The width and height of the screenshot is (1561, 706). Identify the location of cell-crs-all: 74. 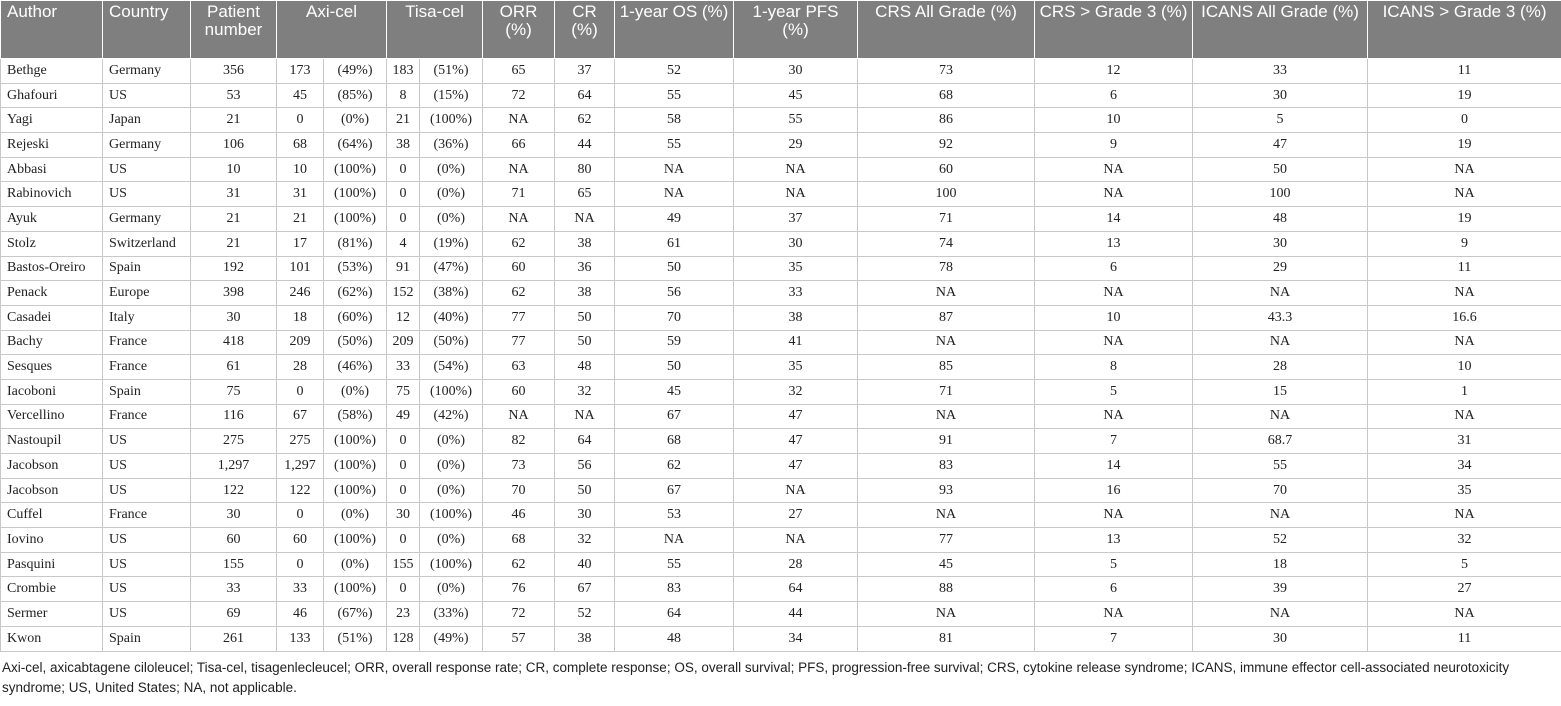
(946, 243).